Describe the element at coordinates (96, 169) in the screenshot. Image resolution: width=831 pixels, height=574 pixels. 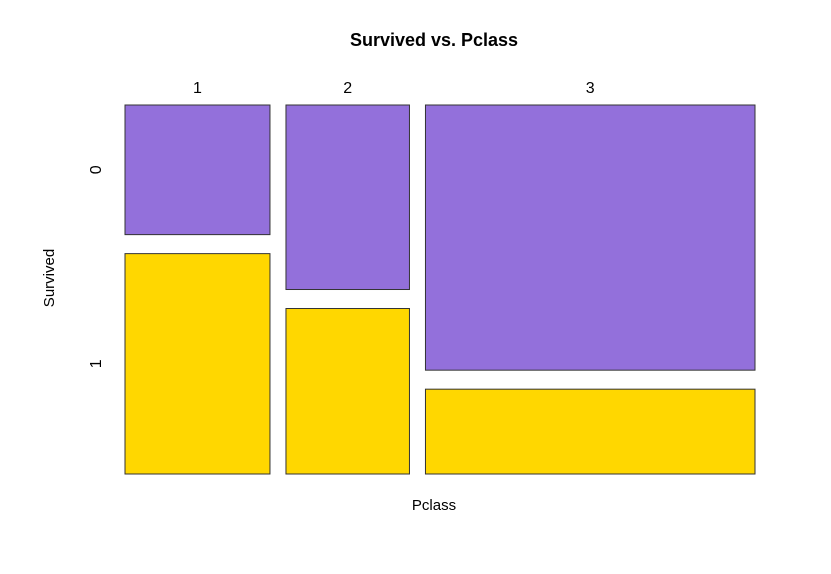
I see `y-tick-label: 0` at that location.